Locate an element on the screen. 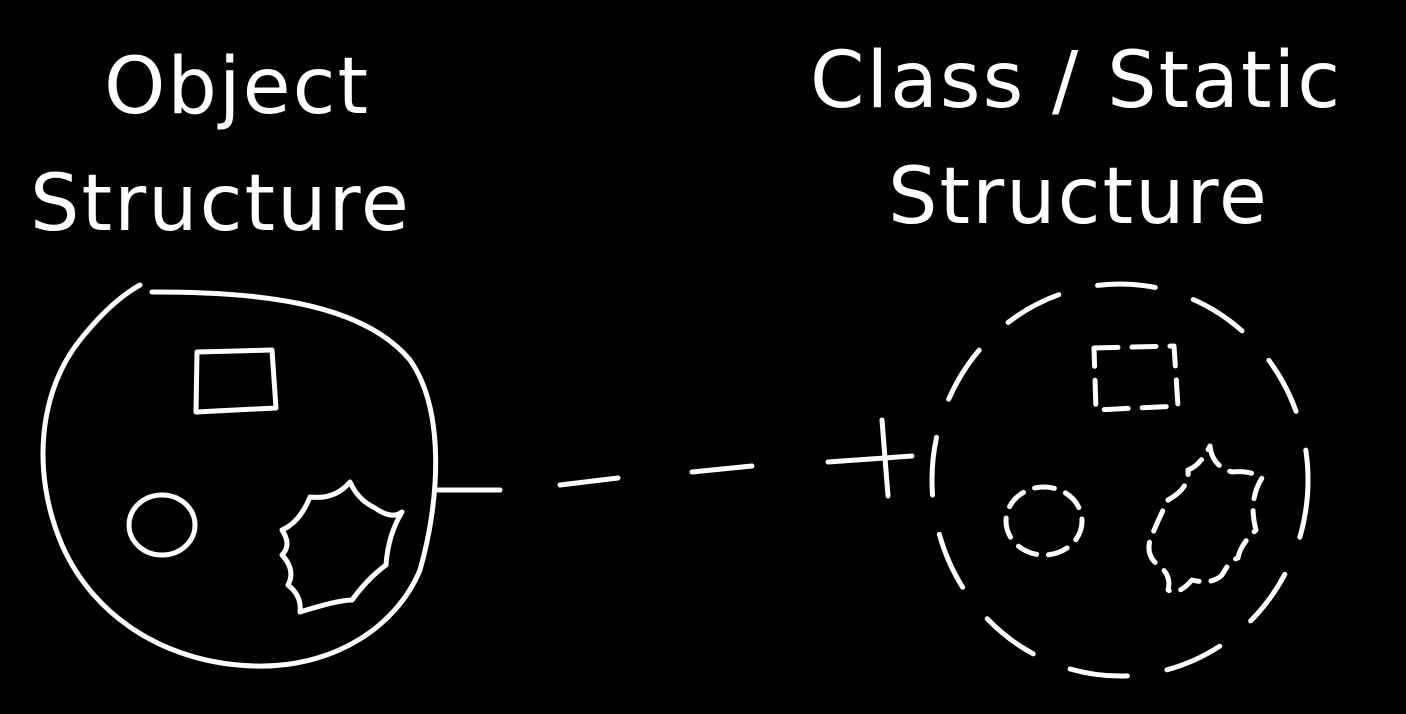 This screenshot has height=714, width=1406. class-title-line2: Structure is located at coordinates (1078, 197).